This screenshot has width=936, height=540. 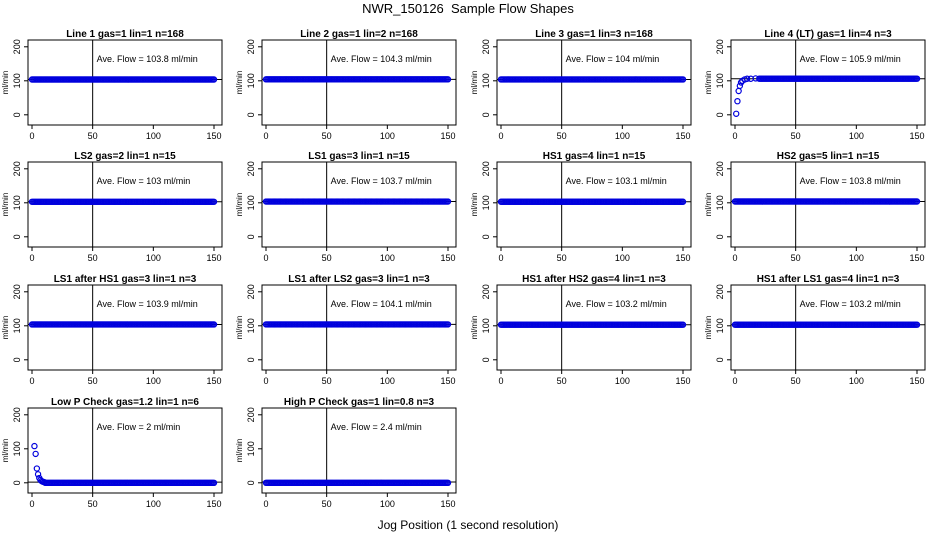 I want to click on panel-title: HS1 after HS2 gas=4 lin=1 n=3, so click(x=594, y=279).